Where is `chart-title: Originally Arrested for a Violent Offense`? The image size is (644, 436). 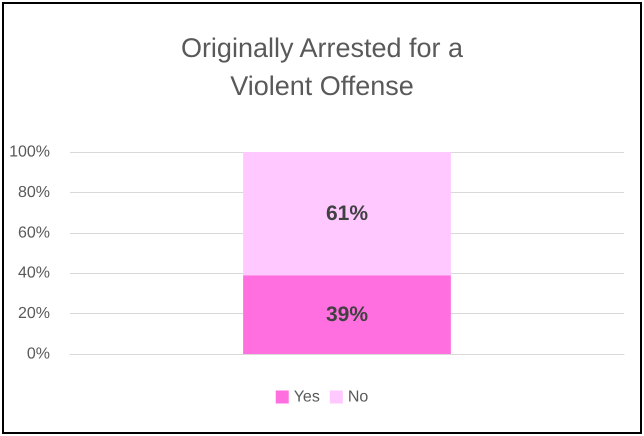
chart-title: Originally Arrested for a Violent Offense is located at coordinates (322, 67).